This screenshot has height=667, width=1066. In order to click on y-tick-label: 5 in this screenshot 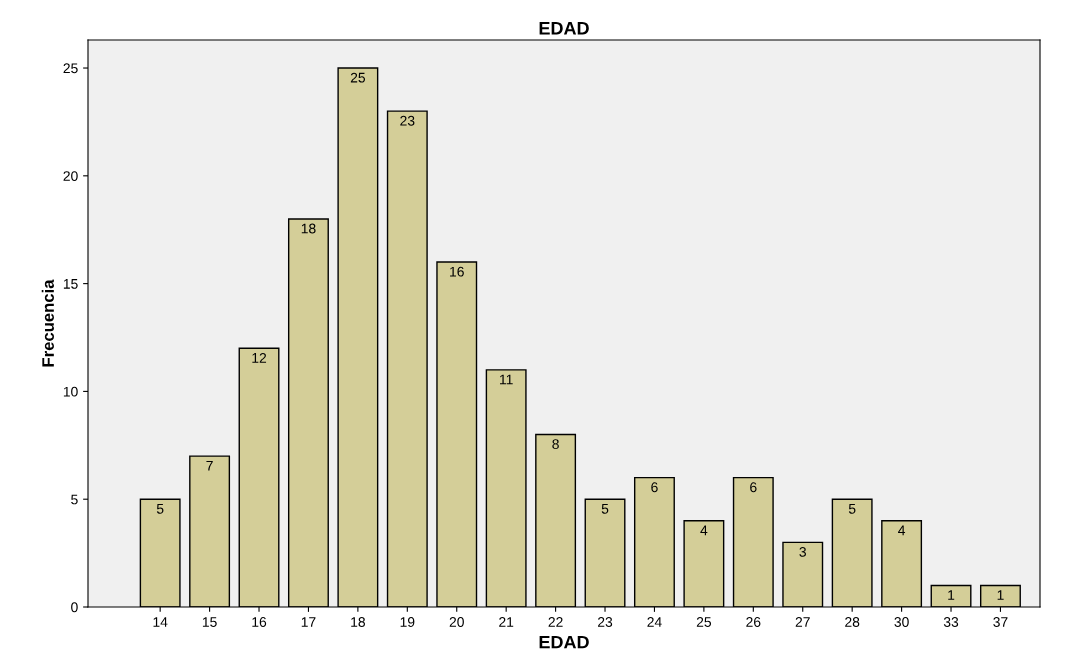, I will do `click(74, 499)`.